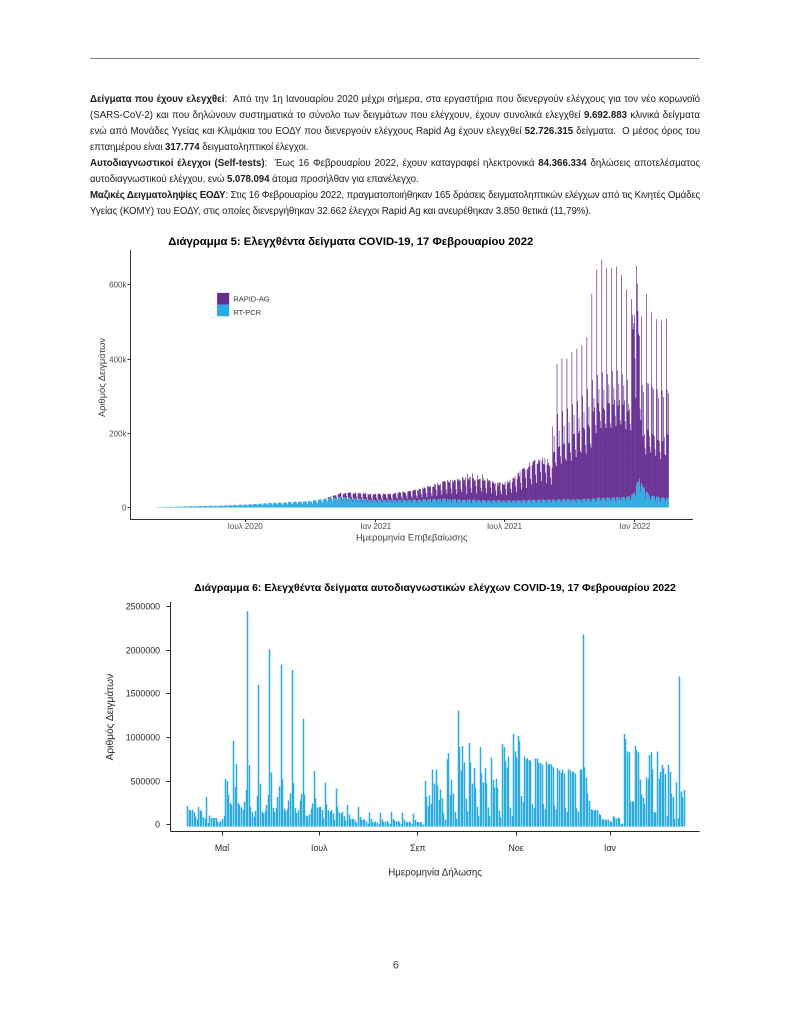 The width and height of the screenshot is (791, 1024). What do you see at coordinates (610, 848) in the screenshot?
I see `svg-text: Ιαν` at bounding box center [610, 848].